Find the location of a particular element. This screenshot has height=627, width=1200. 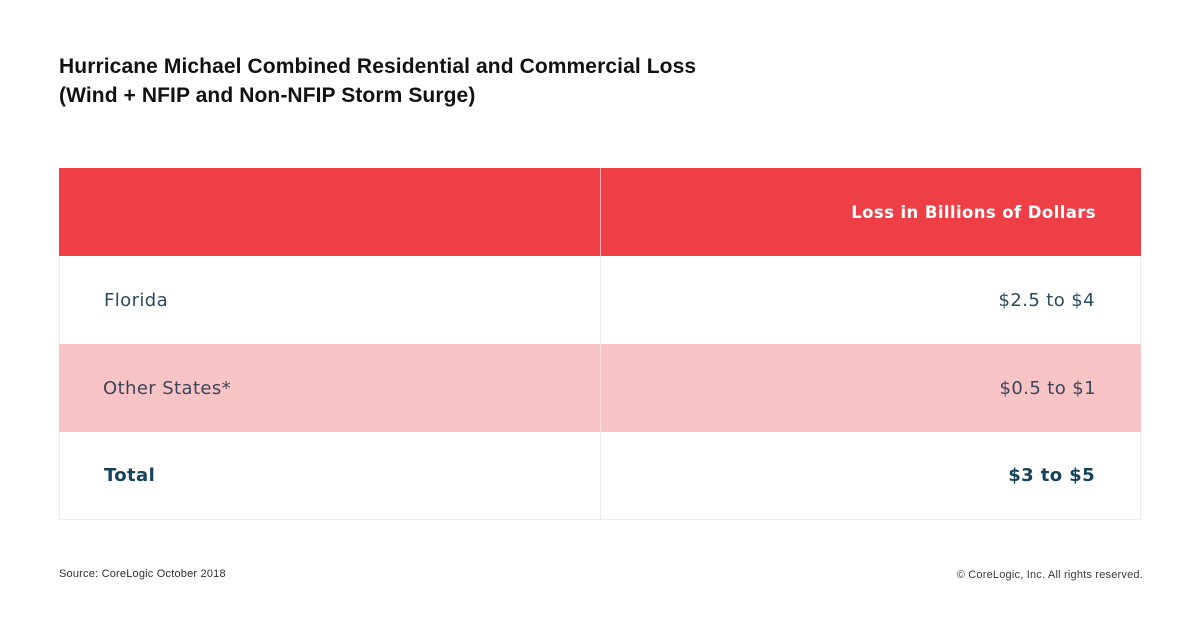

table-row-florida: Florida $2.5 to $4 is located at coordinates (600, 300).